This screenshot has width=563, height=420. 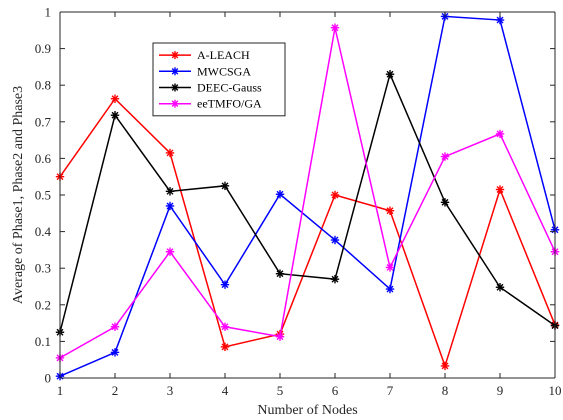 I want to click on x-tick-label: 4, so click(x=225, y=390).